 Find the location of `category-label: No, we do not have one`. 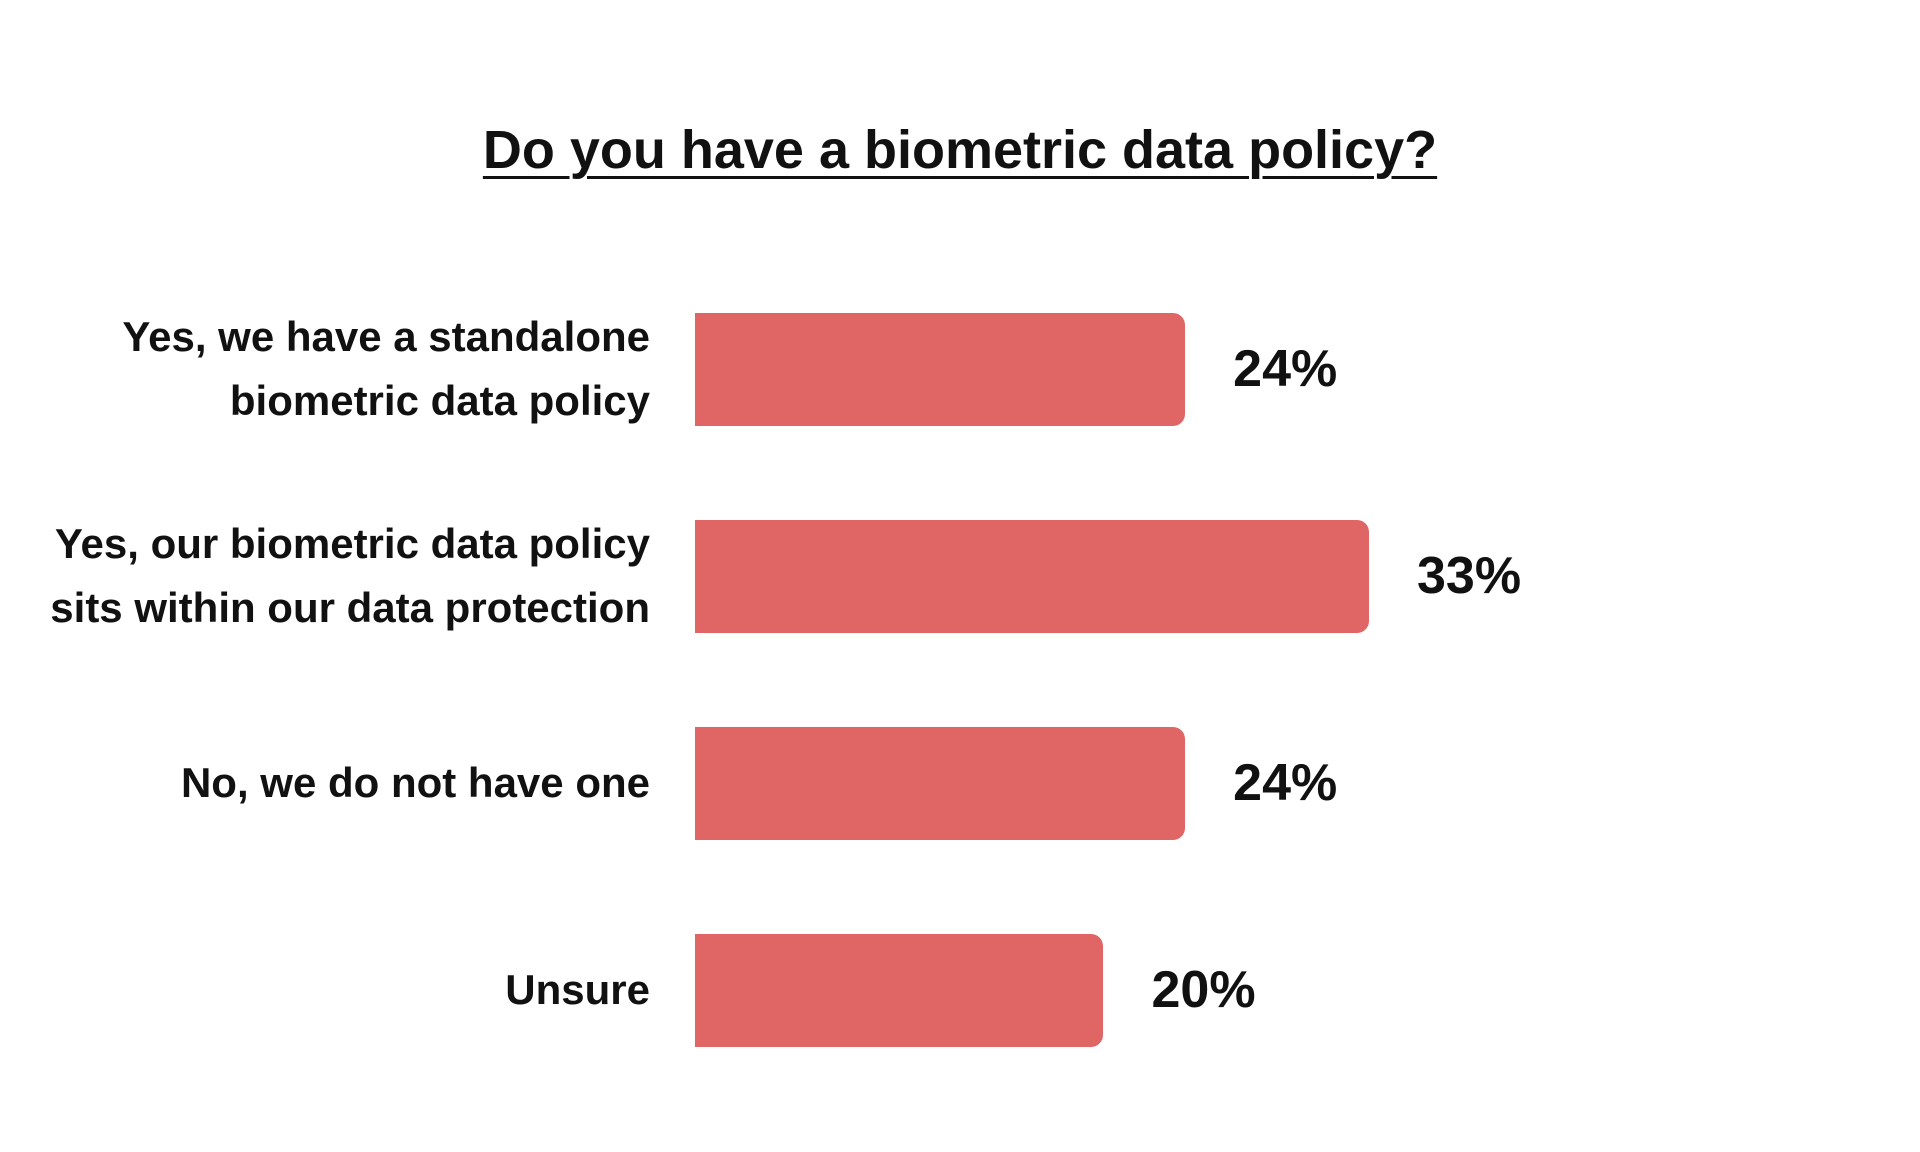

category-label: No, we do not have one is located at coordinates (415, 782).